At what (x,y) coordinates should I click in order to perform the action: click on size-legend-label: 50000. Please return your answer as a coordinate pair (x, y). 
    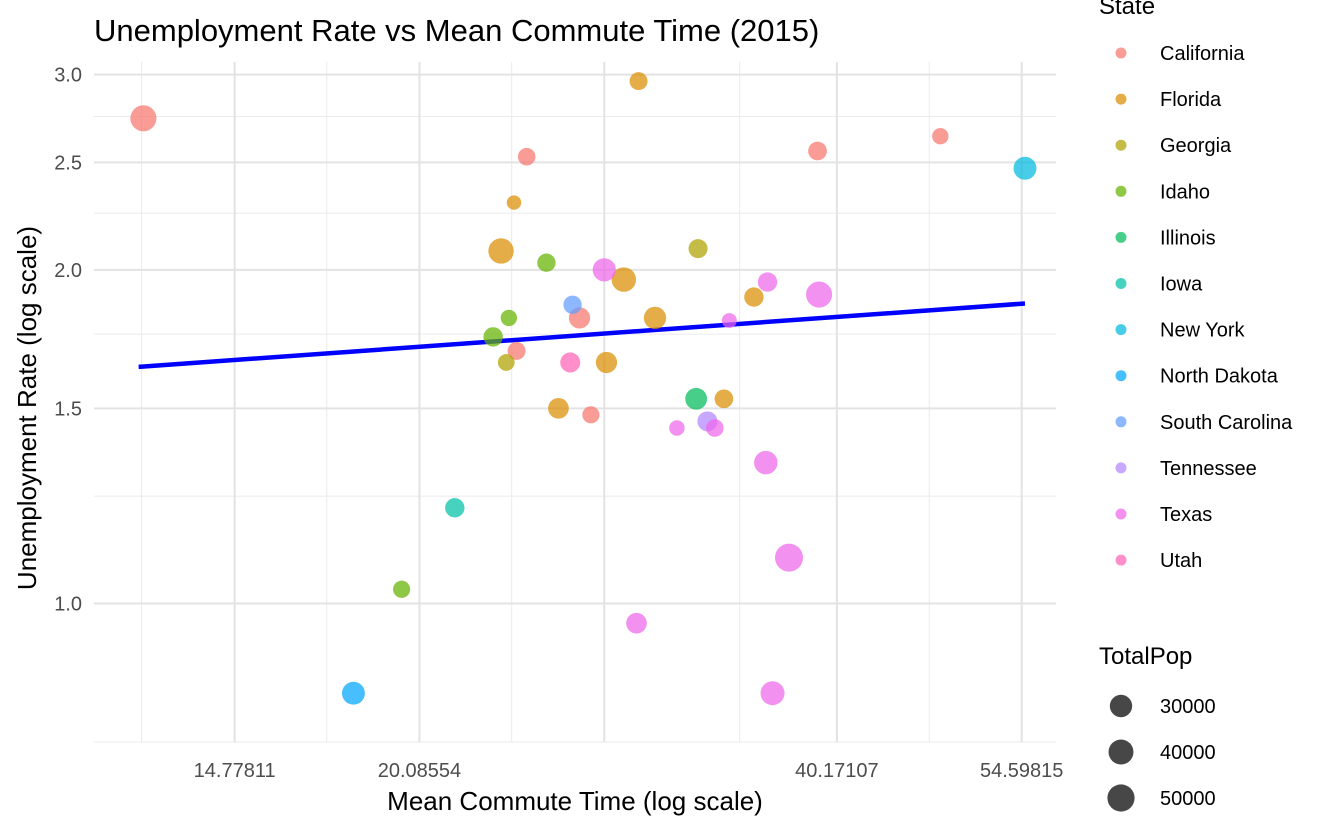
    Looking at the image, I should click on (1188, 799).